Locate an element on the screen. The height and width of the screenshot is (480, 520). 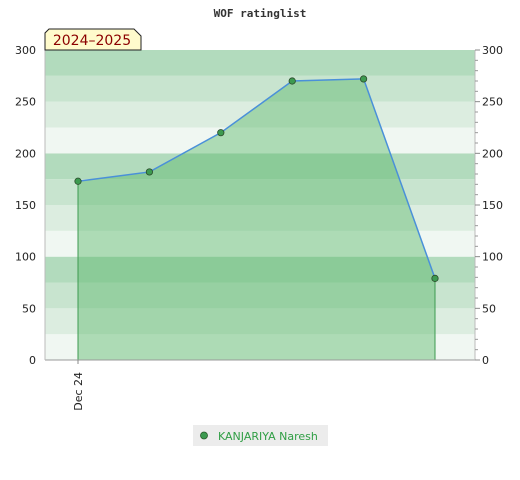
right-y-ticks: 0 50 100 150 200 250 300 is located at coordinates (489, 205).